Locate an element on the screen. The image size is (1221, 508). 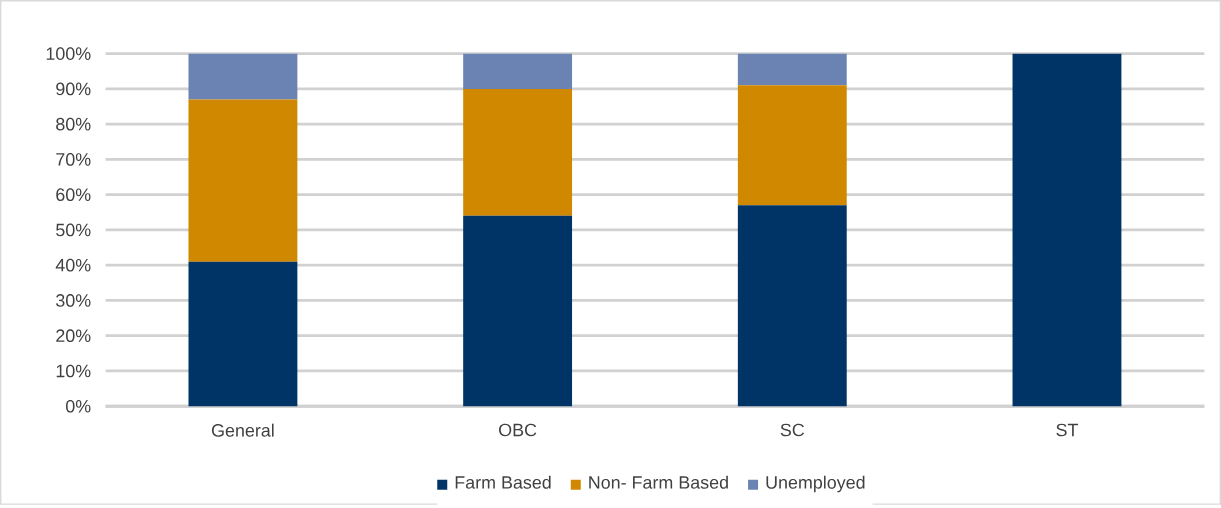
y-tick-label: 40% is located at coordinates (73, 265).